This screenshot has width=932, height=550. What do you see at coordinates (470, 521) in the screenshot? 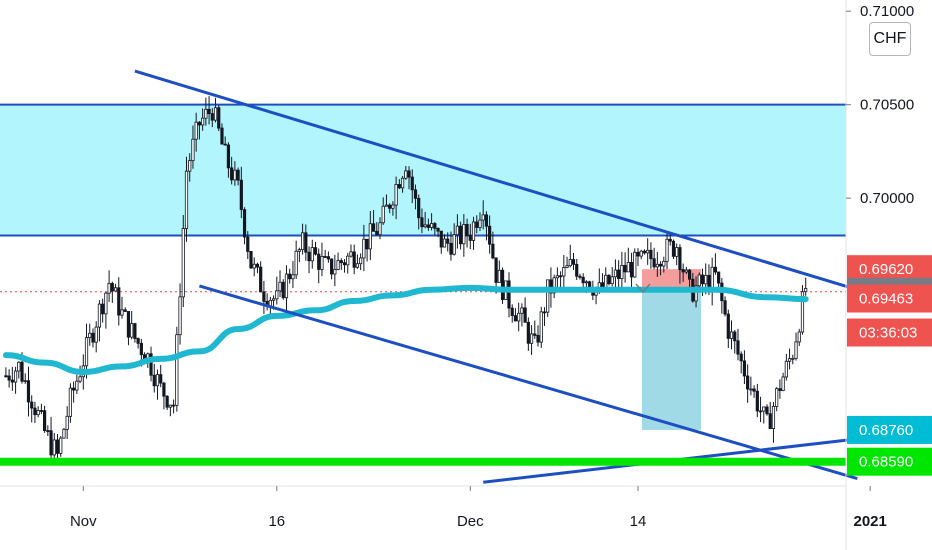
I see `x-tick-label-2: Dec` at bounding box center [470, 521].